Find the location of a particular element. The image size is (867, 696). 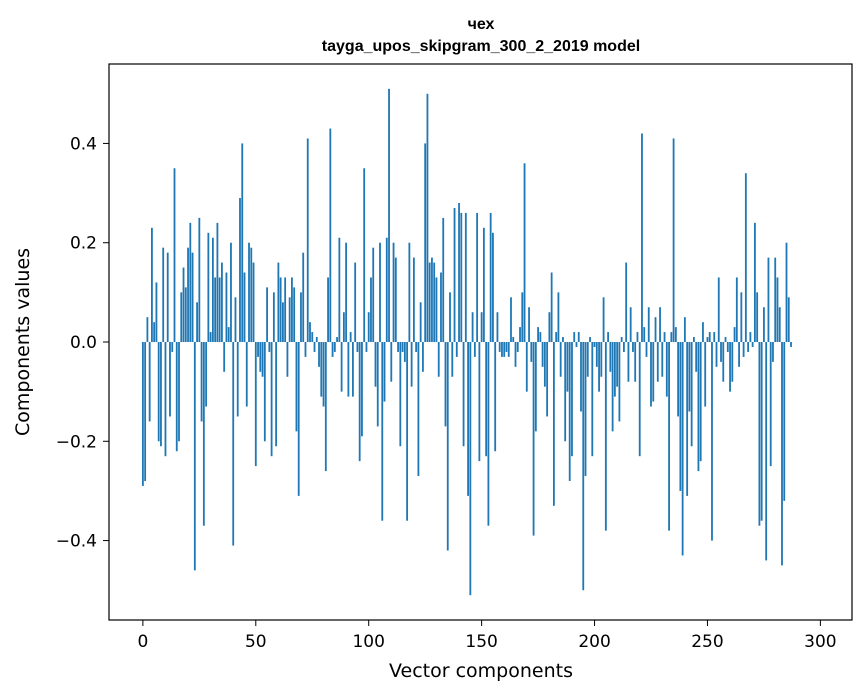

y-axis-ticks: −0.4 −0.2 0.0 0.2 0.4 is located at coordinates (82, 343).